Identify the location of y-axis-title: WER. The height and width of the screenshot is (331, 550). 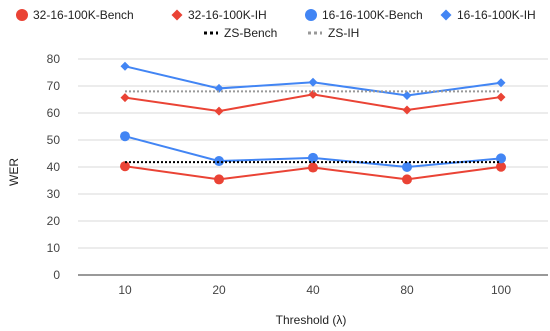
(14, 172).